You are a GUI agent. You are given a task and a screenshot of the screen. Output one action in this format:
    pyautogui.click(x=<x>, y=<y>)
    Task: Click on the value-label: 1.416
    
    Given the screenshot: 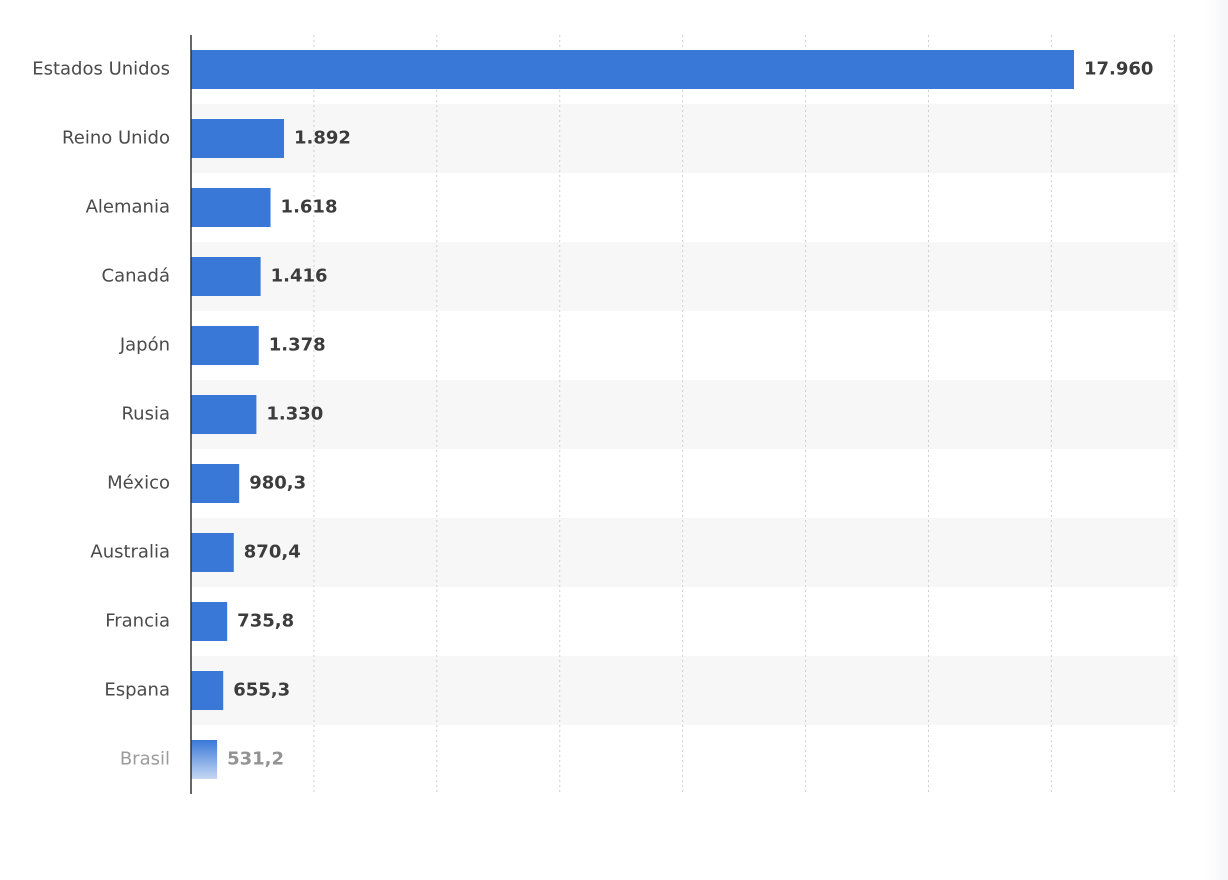 What is the action you would take?
    pyautogui.click(x=299, y=276)
    